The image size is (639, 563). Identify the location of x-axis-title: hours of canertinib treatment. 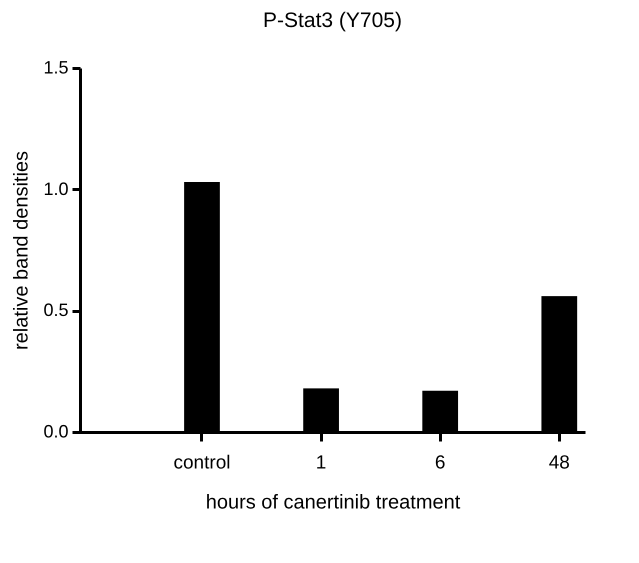
(333, 503).